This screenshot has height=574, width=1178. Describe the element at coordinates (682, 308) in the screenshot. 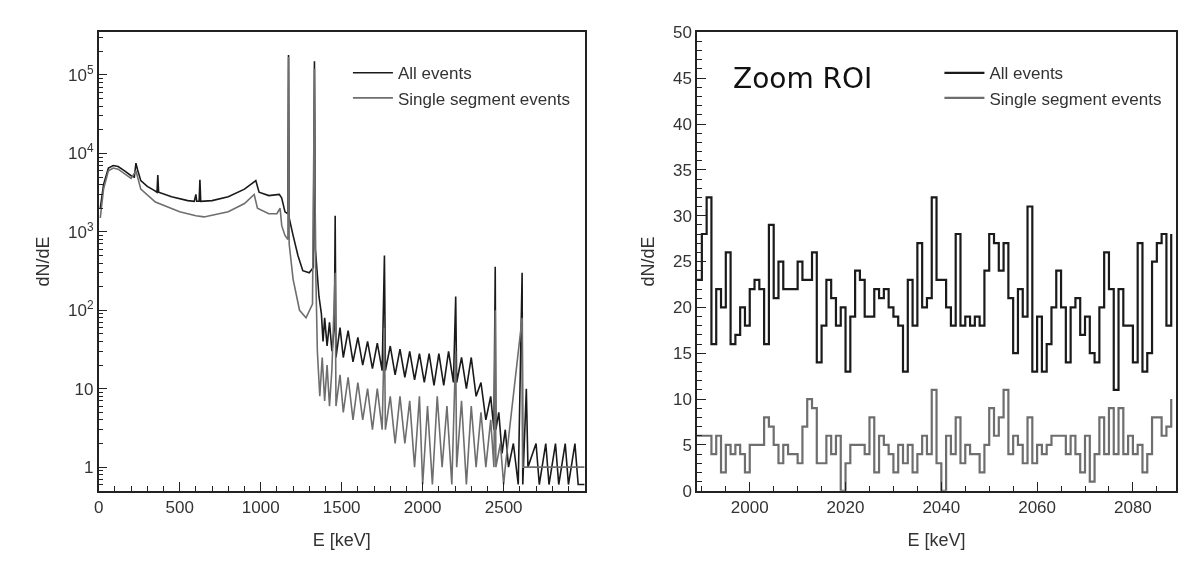

I see `y-tick-label: 20` at that location.